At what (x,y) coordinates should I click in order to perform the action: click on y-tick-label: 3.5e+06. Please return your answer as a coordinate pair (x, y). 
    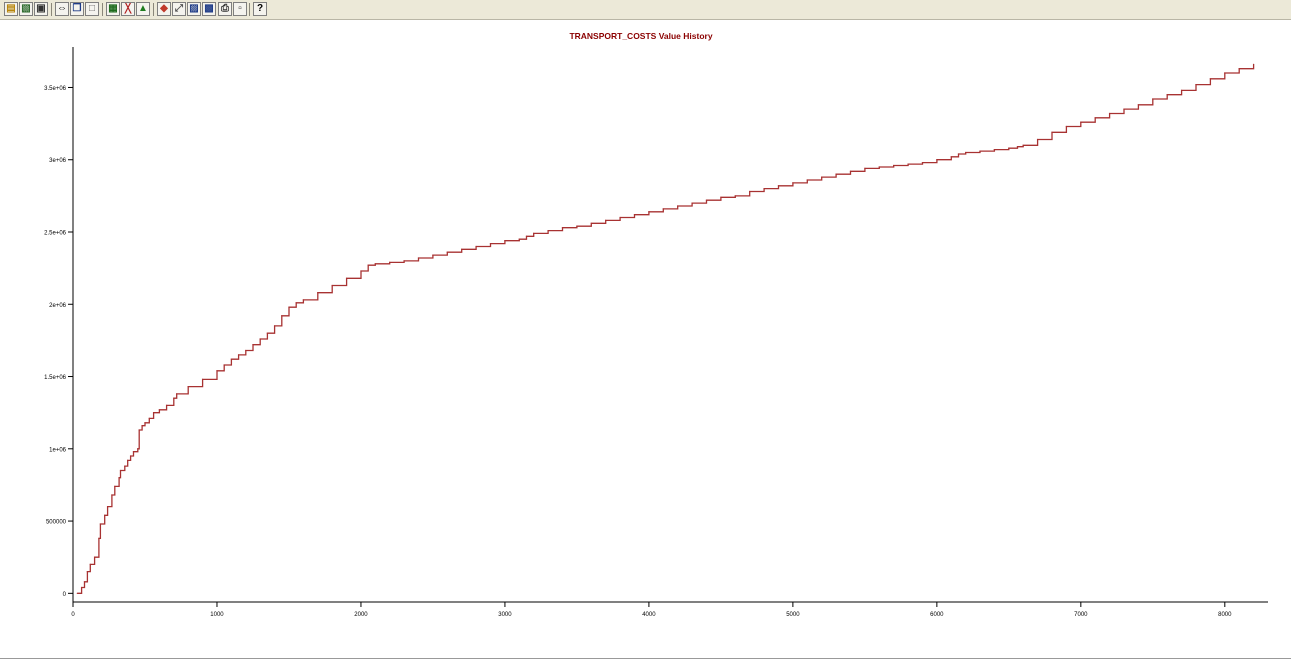
    Looking at the image, I should click on (55, 89).